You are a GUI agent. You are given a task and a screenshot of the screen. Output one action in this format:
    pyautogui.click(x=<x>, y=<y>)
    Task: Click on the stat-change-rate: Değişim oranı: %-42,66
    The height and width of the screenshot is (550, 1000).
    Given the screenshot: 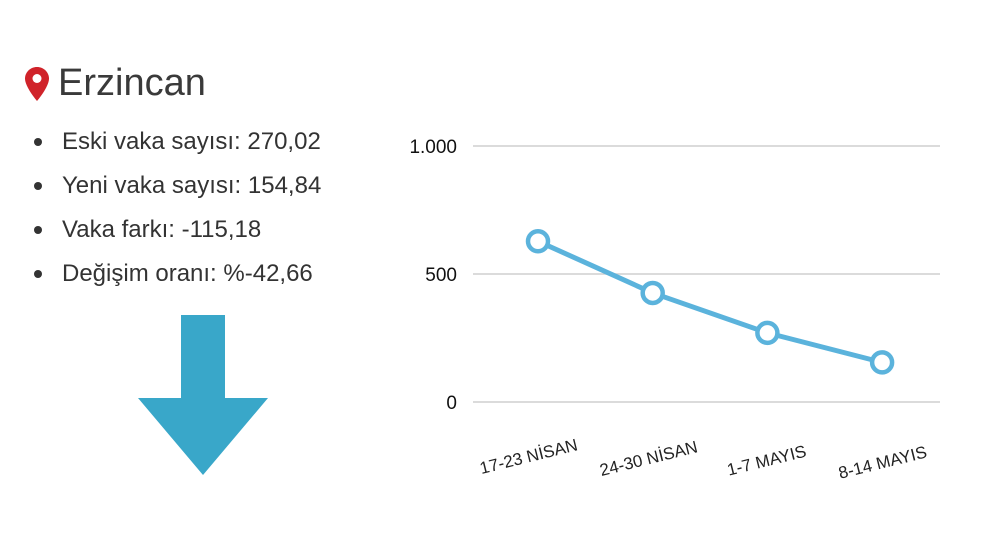 What is the action you would take?
    pyautogui.click(x=177, y=274)
    